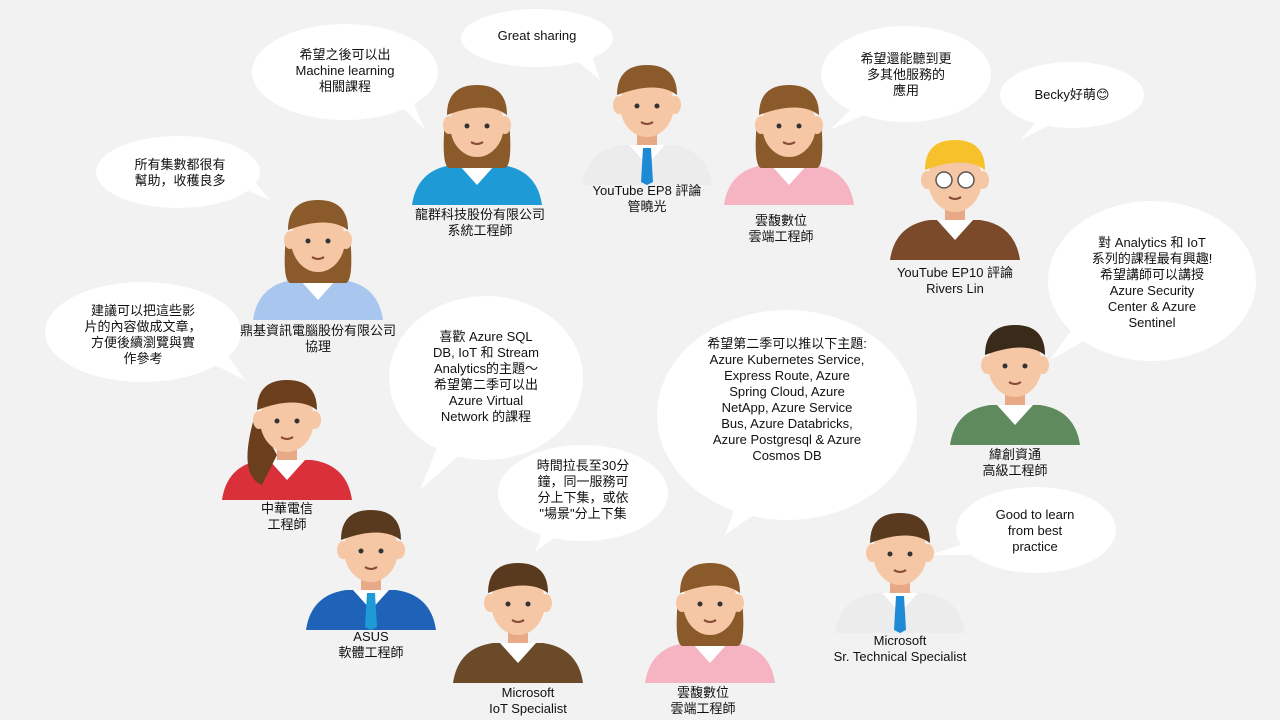 Image resolution: width=1280 pixels, height=720 pixels. What do you see at coordinates (371, 652) in the screenshot?
I see `caption-line: 軟體工程師` at bounding box center [371, 652].